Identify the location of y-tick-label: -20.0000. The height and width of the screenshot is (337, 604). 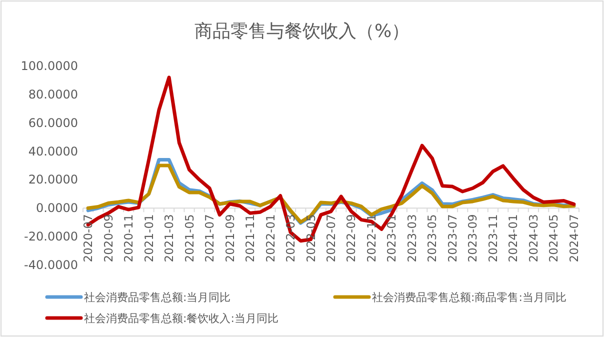
(51, 237).